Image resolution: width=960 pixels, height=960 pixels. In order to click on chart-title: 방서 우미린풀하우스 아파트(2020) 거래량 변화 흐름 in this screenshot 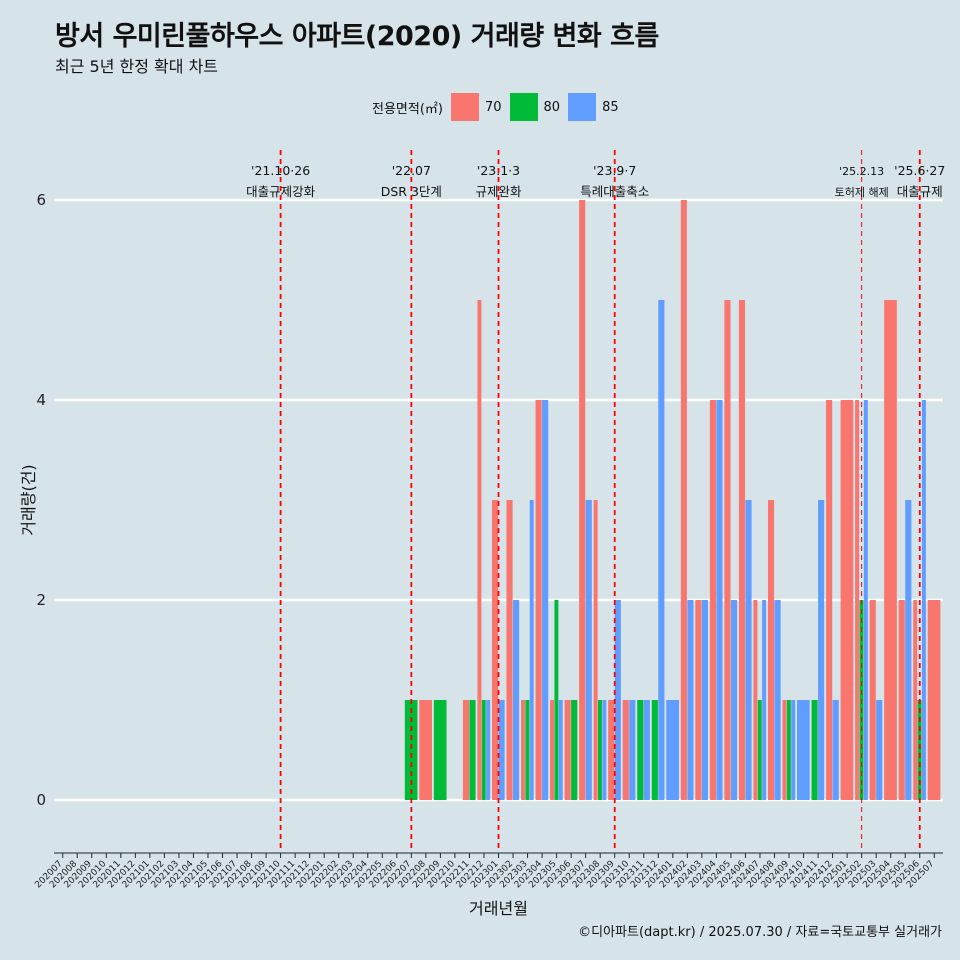, I will do `click(357, 36)`.